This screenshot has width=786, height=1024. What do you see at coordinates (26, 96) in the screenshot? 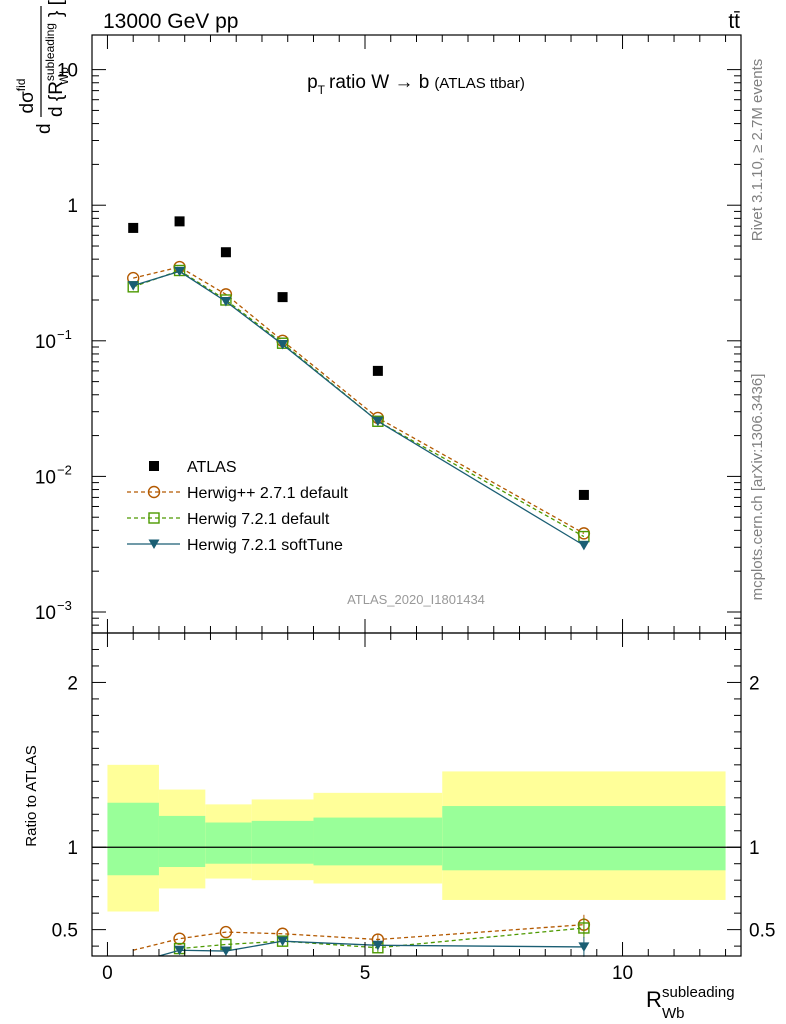
I see `svg-text: dσfid` at bounding box center [26, 96].